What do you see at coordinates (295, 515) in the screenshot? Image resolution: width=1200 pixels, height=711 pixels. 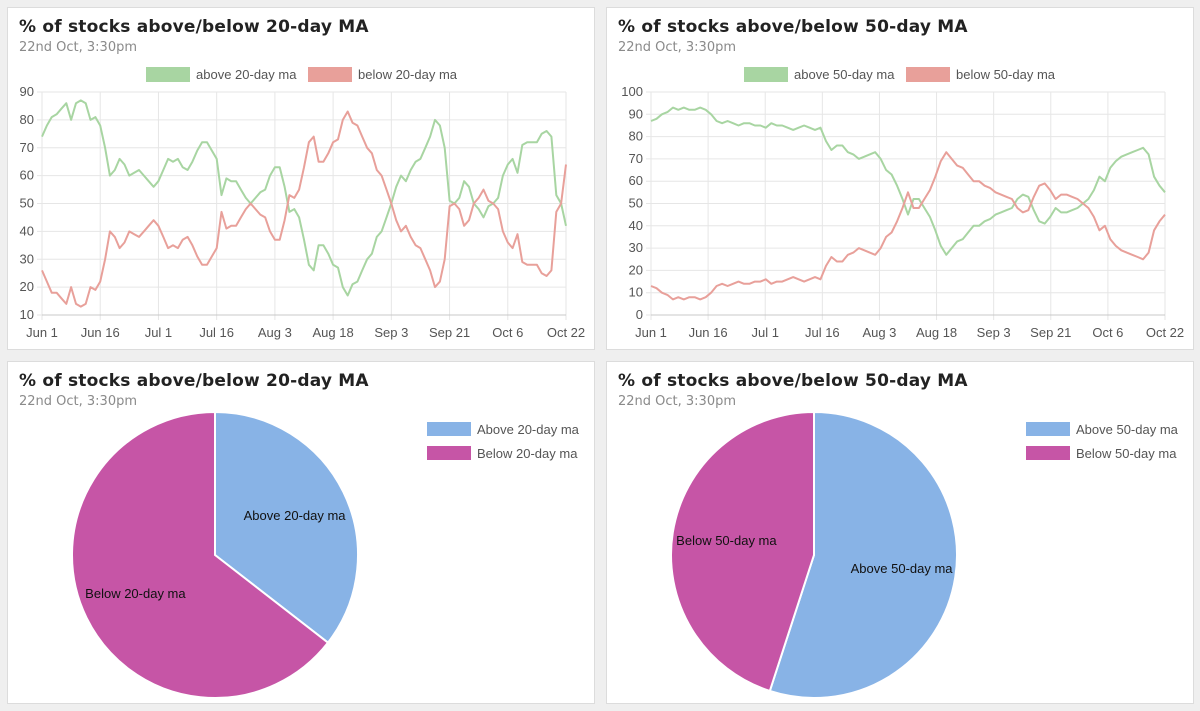 I see `pie-slice-label: Above 20-day ma` at bounding box center [295, 515].